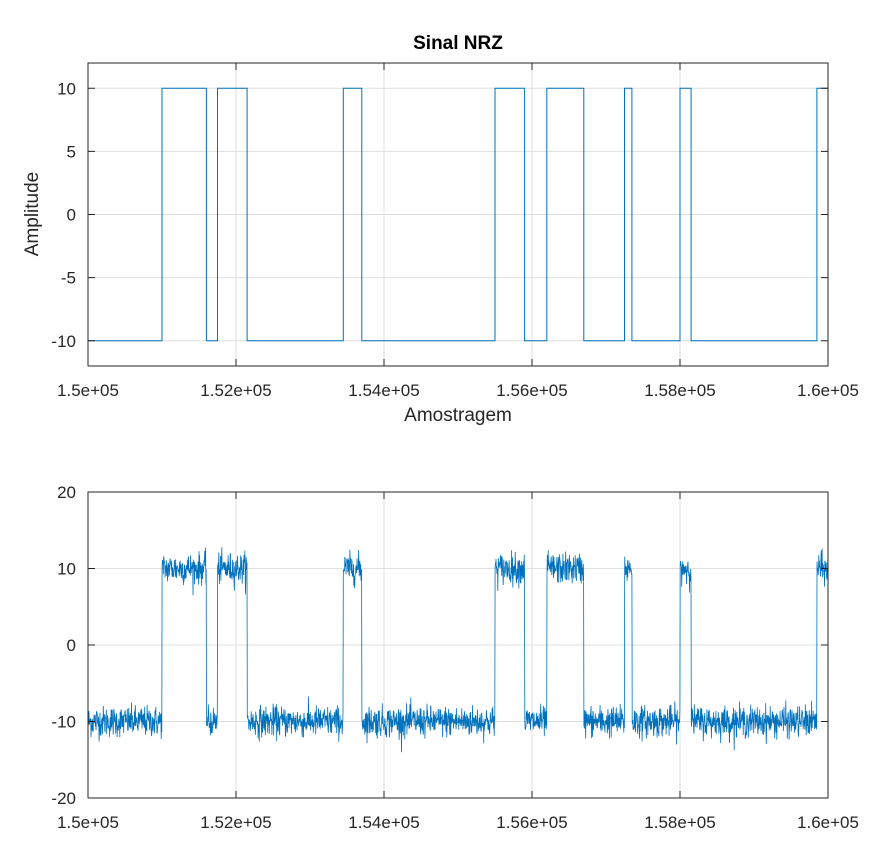 This screenshot has width=892, height=866. What do you see at coordinates (828, 390) in the screenshot?
I see `top-x-tick-label: 1.6e+05` at bounding box center [828, 390].